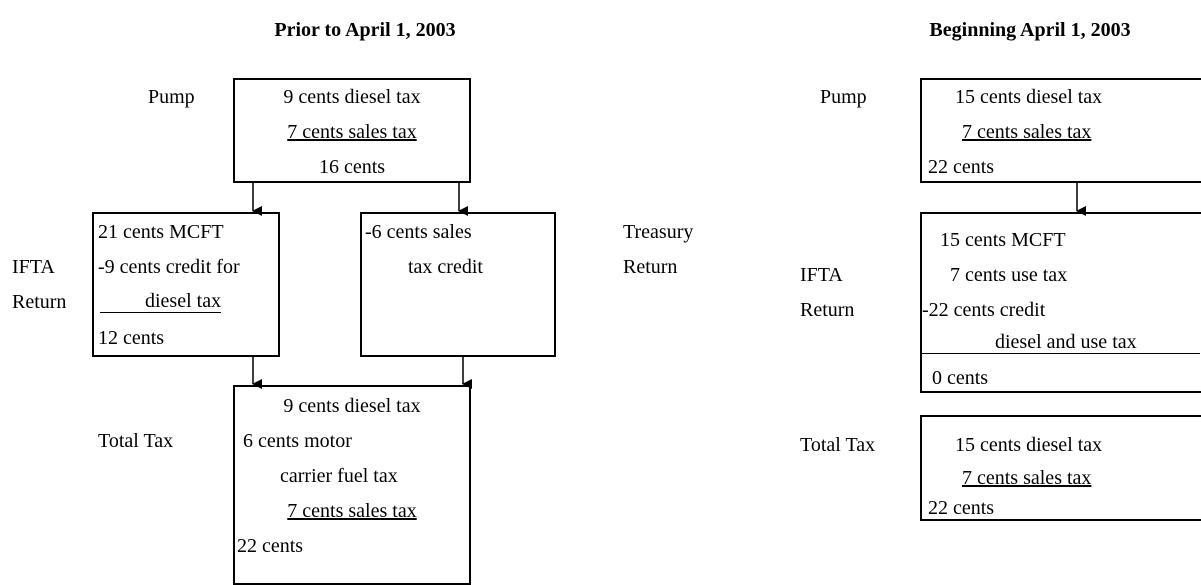  Describe the element at coordinates (169, 267) in the screenshot. I see `line: -9 cents credit for` at that location.